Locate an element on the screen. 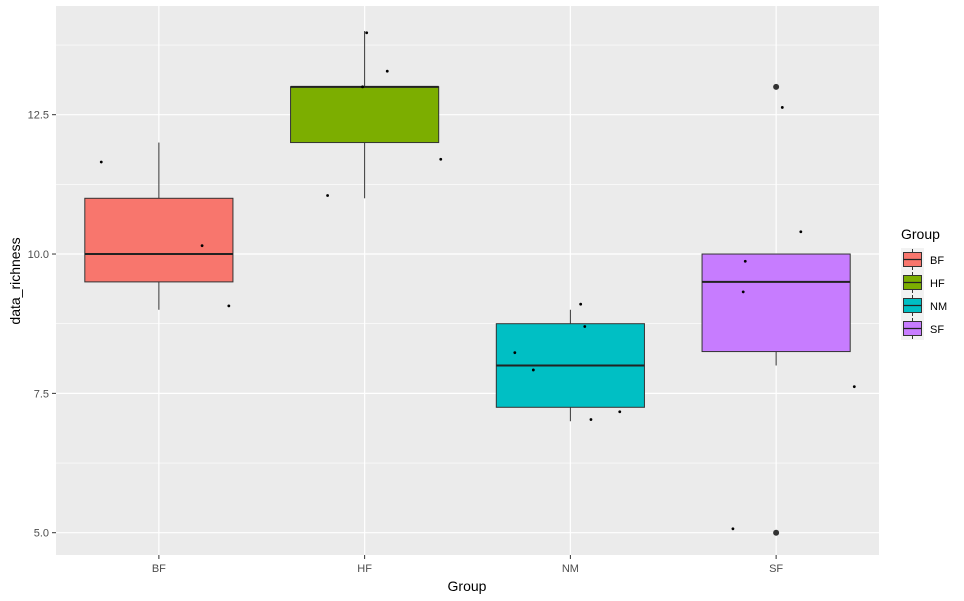 This screenshot has height=601, width=964. legend-item-hf: HF is located at coordinates (923, 282).